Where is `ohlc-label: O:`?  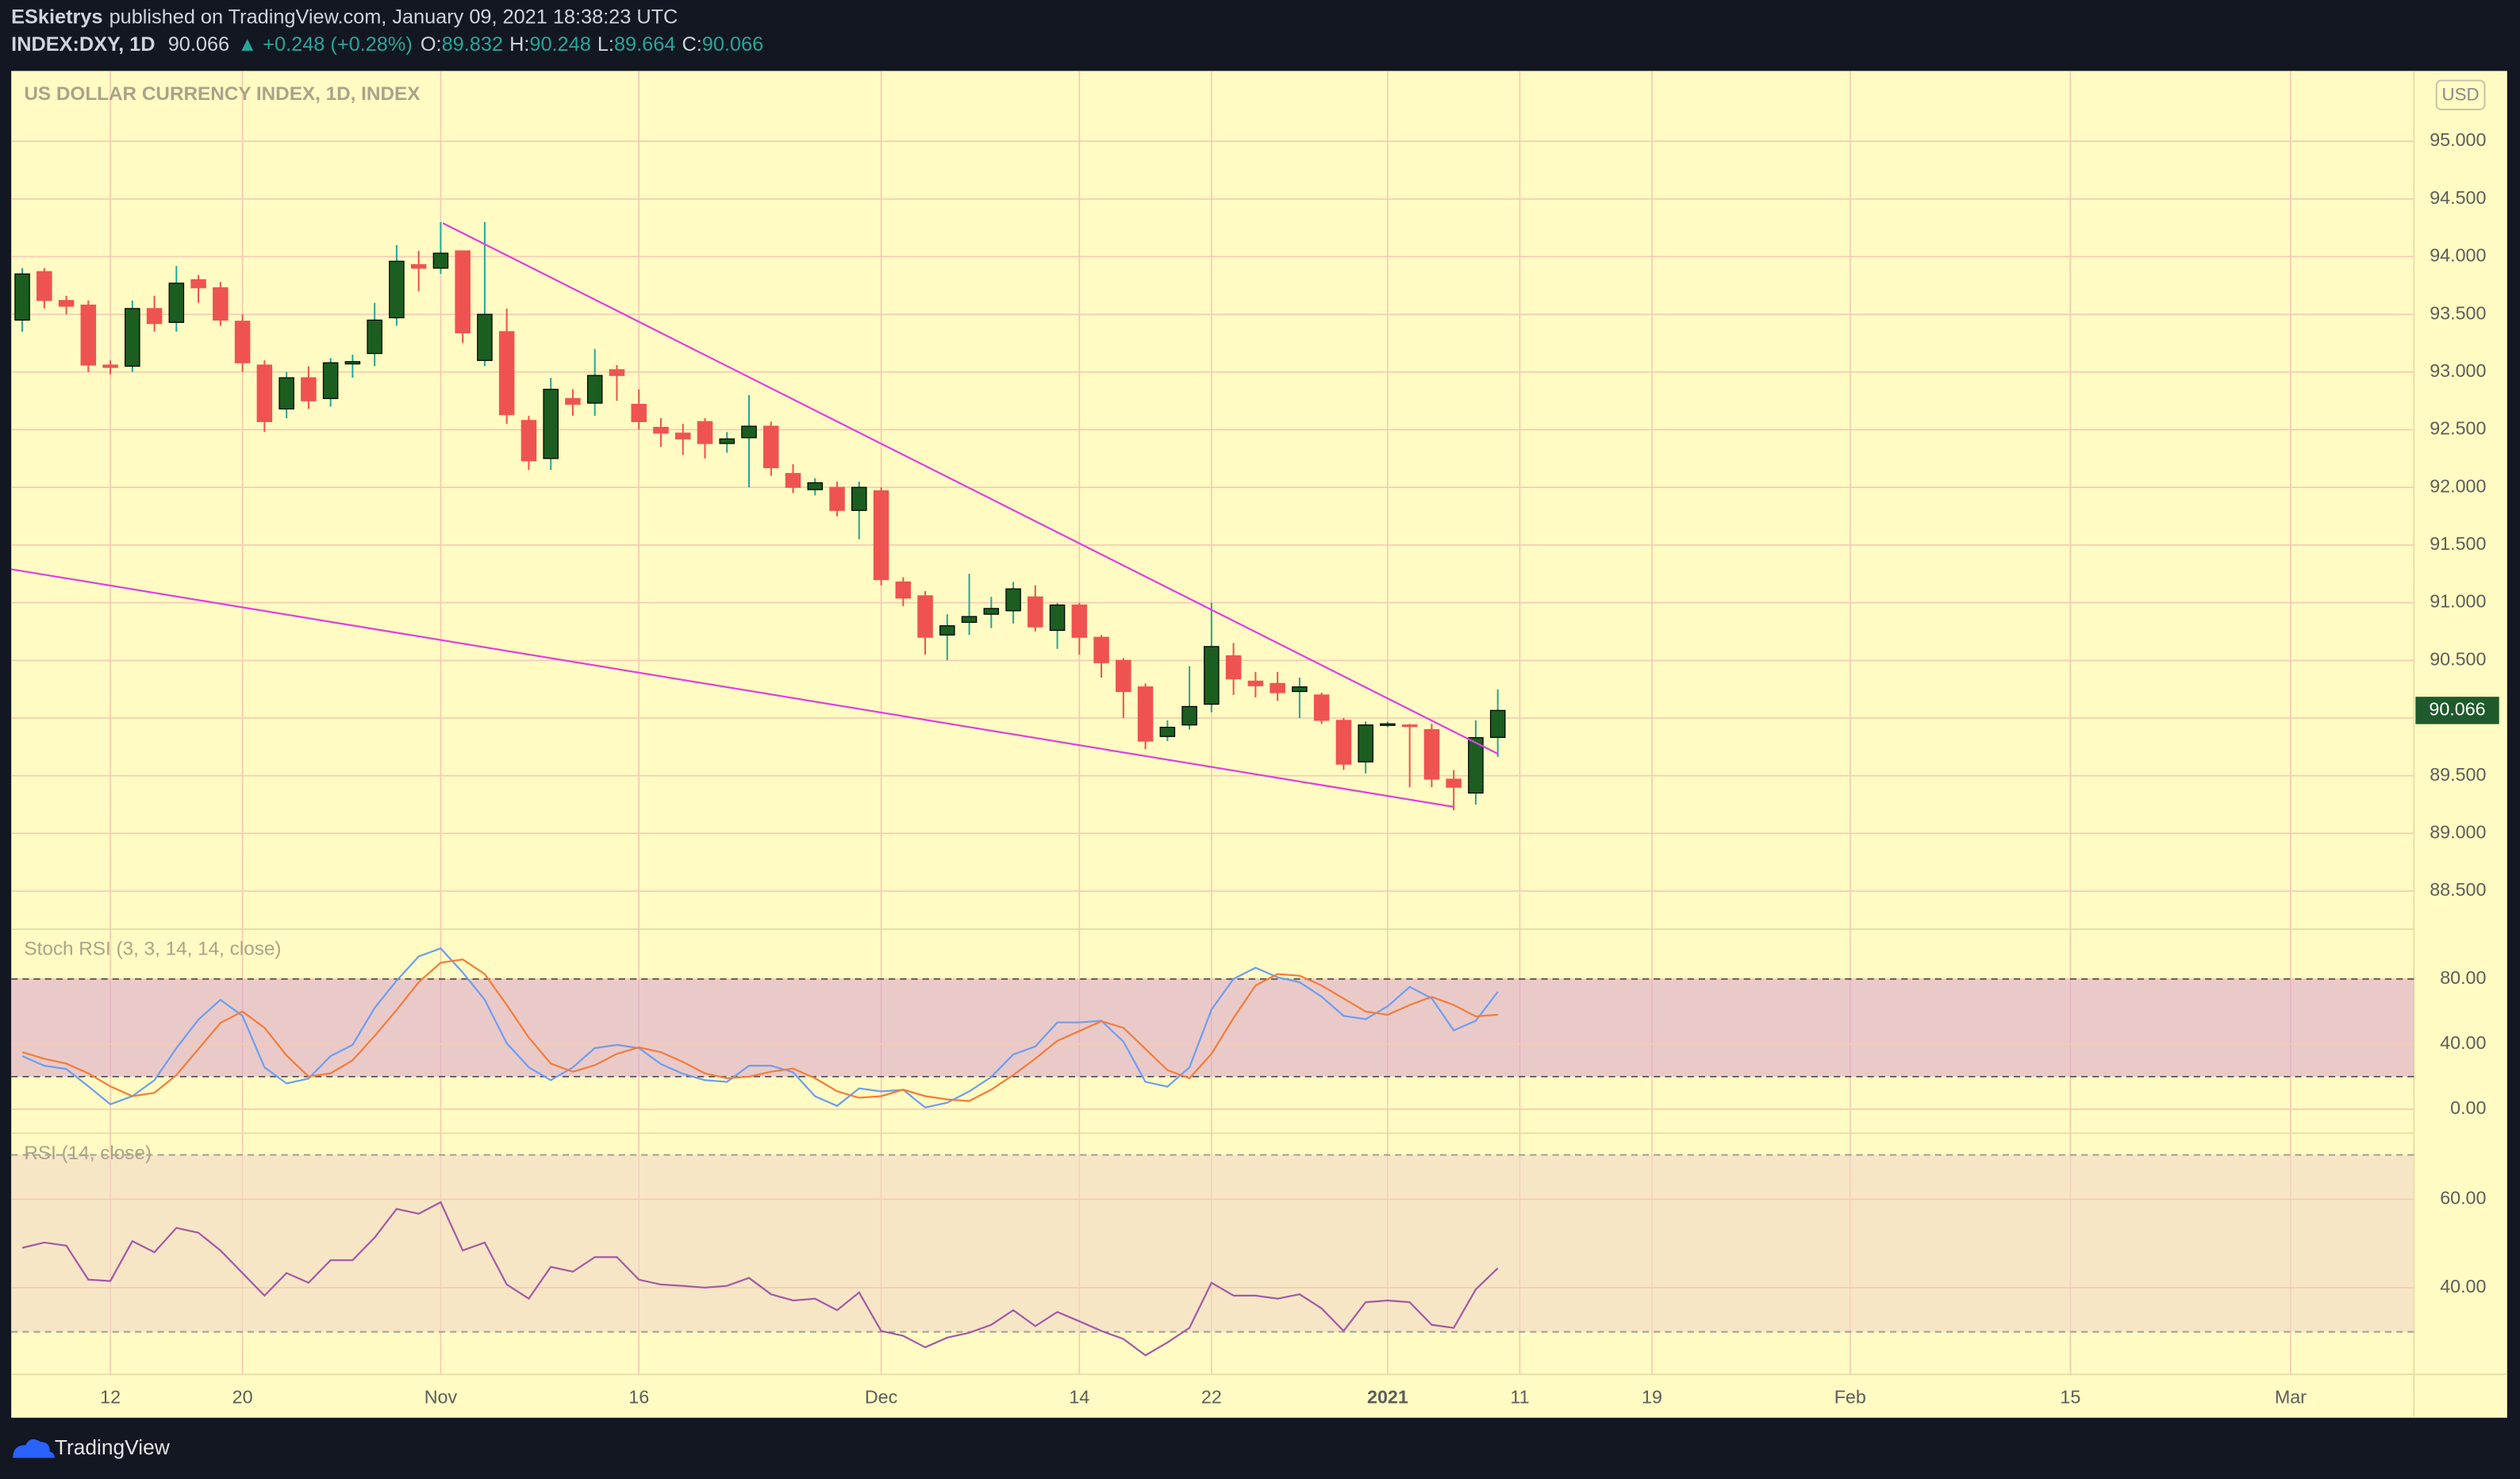
ohlc-label: O: is located at coordinates (431, 45).